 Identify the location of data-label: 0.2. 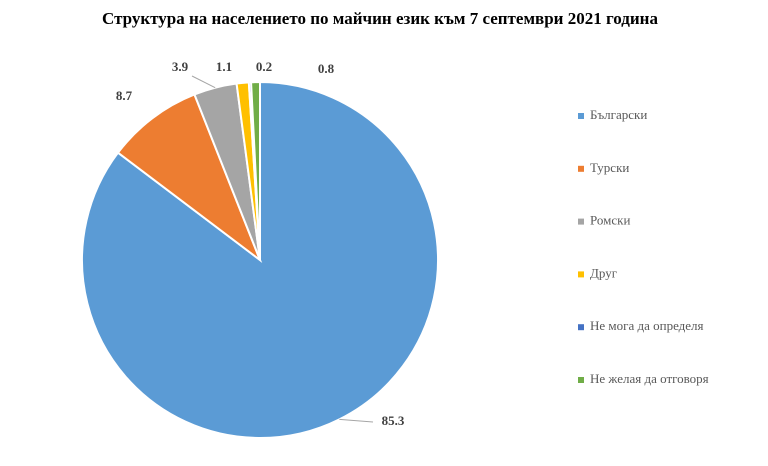
(264, 66).